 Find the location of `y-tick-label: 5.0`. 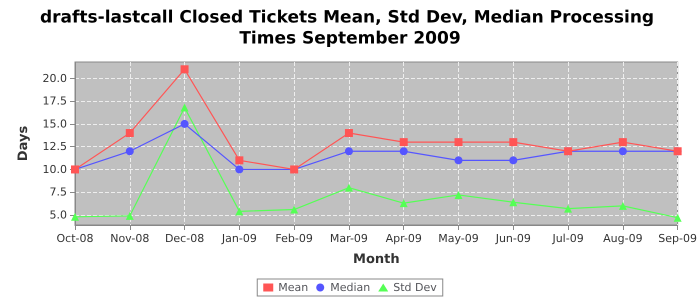

y-tick-label: 5.0 is located at coordinates (58, 215).